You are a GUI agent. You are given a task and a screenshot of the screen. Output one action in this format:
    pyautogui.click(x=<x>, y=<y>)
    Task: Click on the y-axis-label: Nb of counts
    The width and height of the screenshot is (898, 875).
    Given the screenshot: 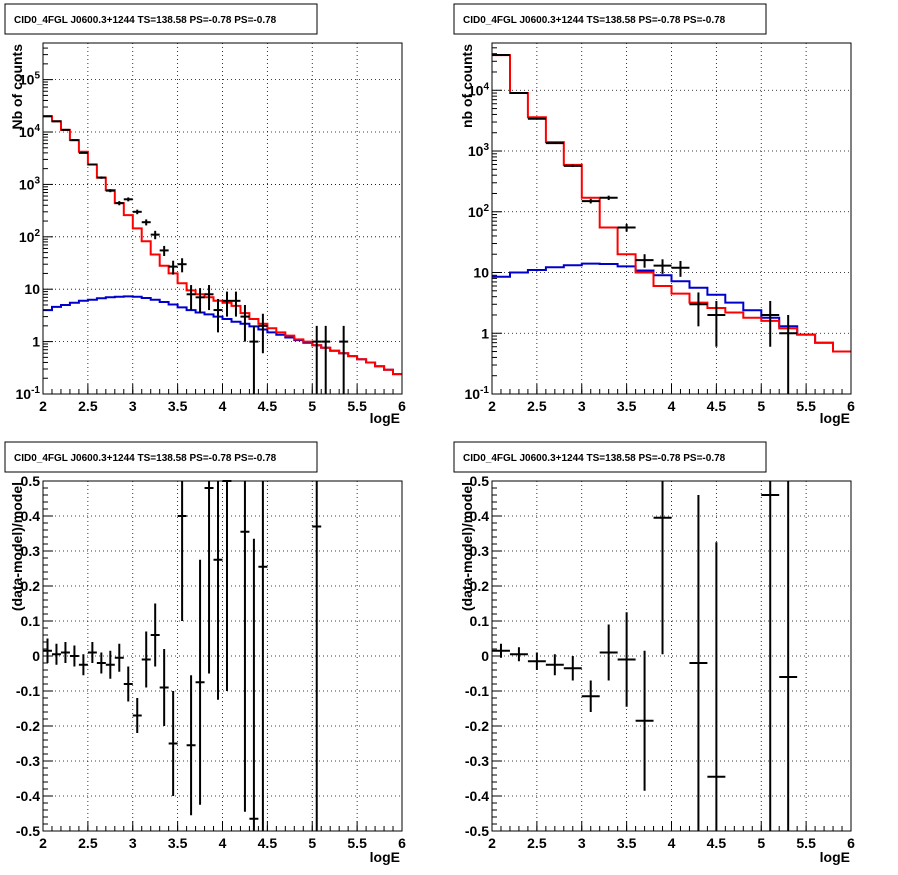 What is the action you would take?
    pyautogui.click(x=17, y=87)
    